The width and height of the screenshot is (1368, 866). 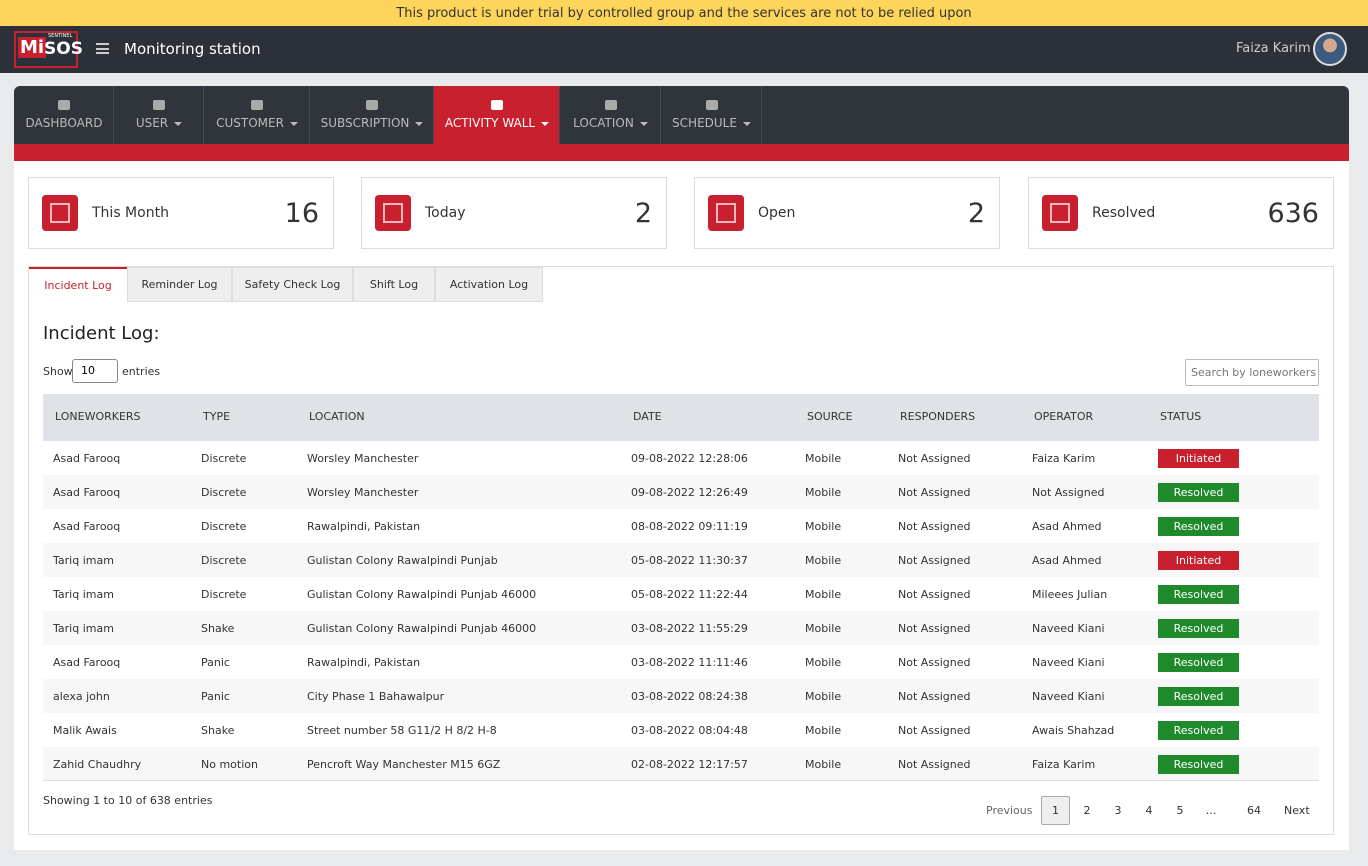 I want to click on nav-label: ACTIVITY WALL, so click(x=497, y=123).